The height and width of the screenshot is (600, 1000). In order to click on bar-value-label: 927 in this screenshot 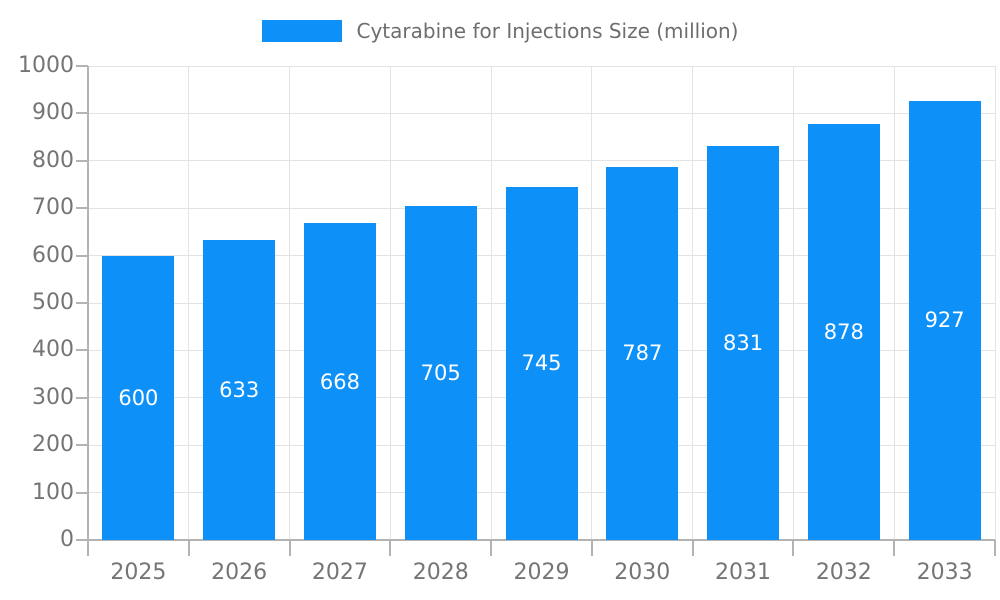, I will do `click(944, 320)`.